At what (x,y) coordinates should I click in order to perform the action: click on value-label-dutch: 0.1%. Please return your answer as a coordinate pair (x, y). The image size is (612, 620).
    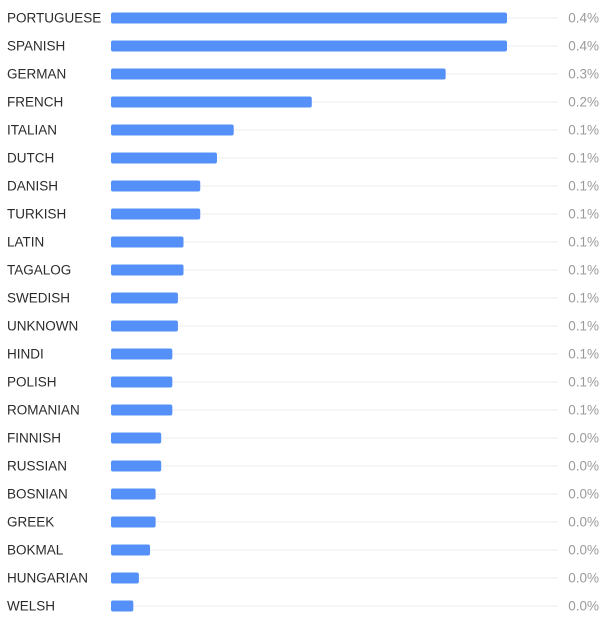
    Looking at the image, I should click on (583, 158).